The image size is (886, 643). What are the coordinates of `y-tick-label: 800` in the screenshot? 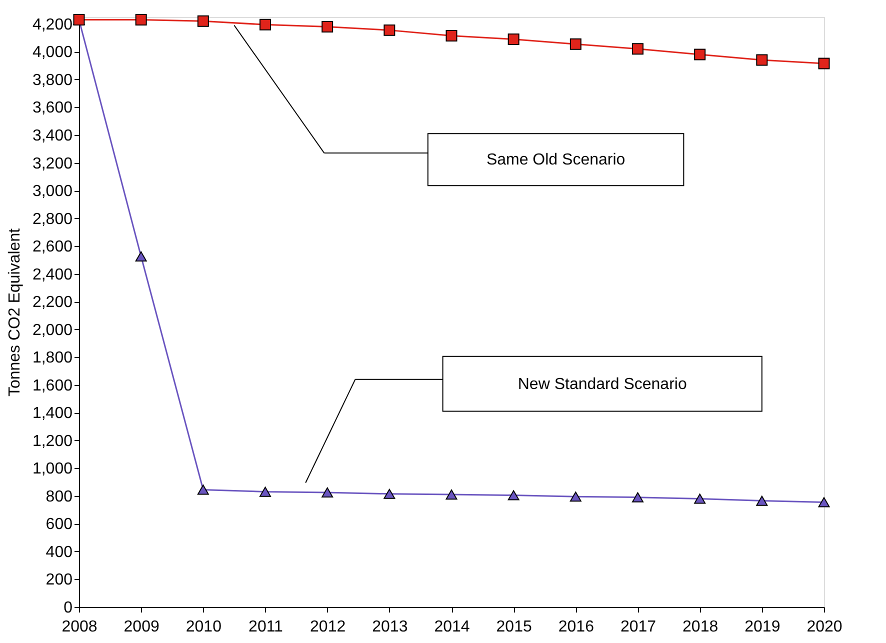 It's located at (59, 497).